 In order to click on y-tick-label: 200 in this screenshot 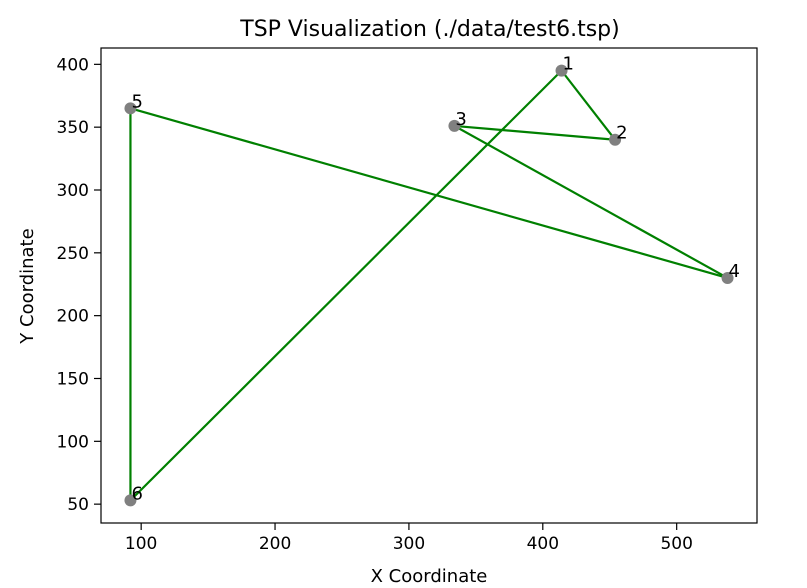, I will do `click(73, 317)`.